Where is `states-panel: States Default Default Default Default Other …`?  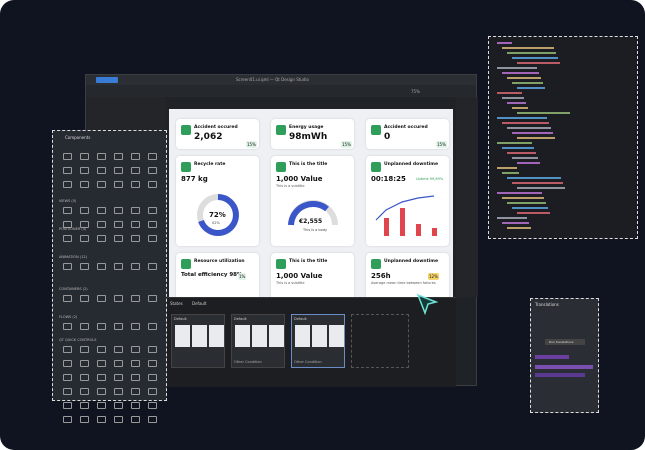 states-panel: States Default Default Default Default Other … is located at coordinates (311, 342).